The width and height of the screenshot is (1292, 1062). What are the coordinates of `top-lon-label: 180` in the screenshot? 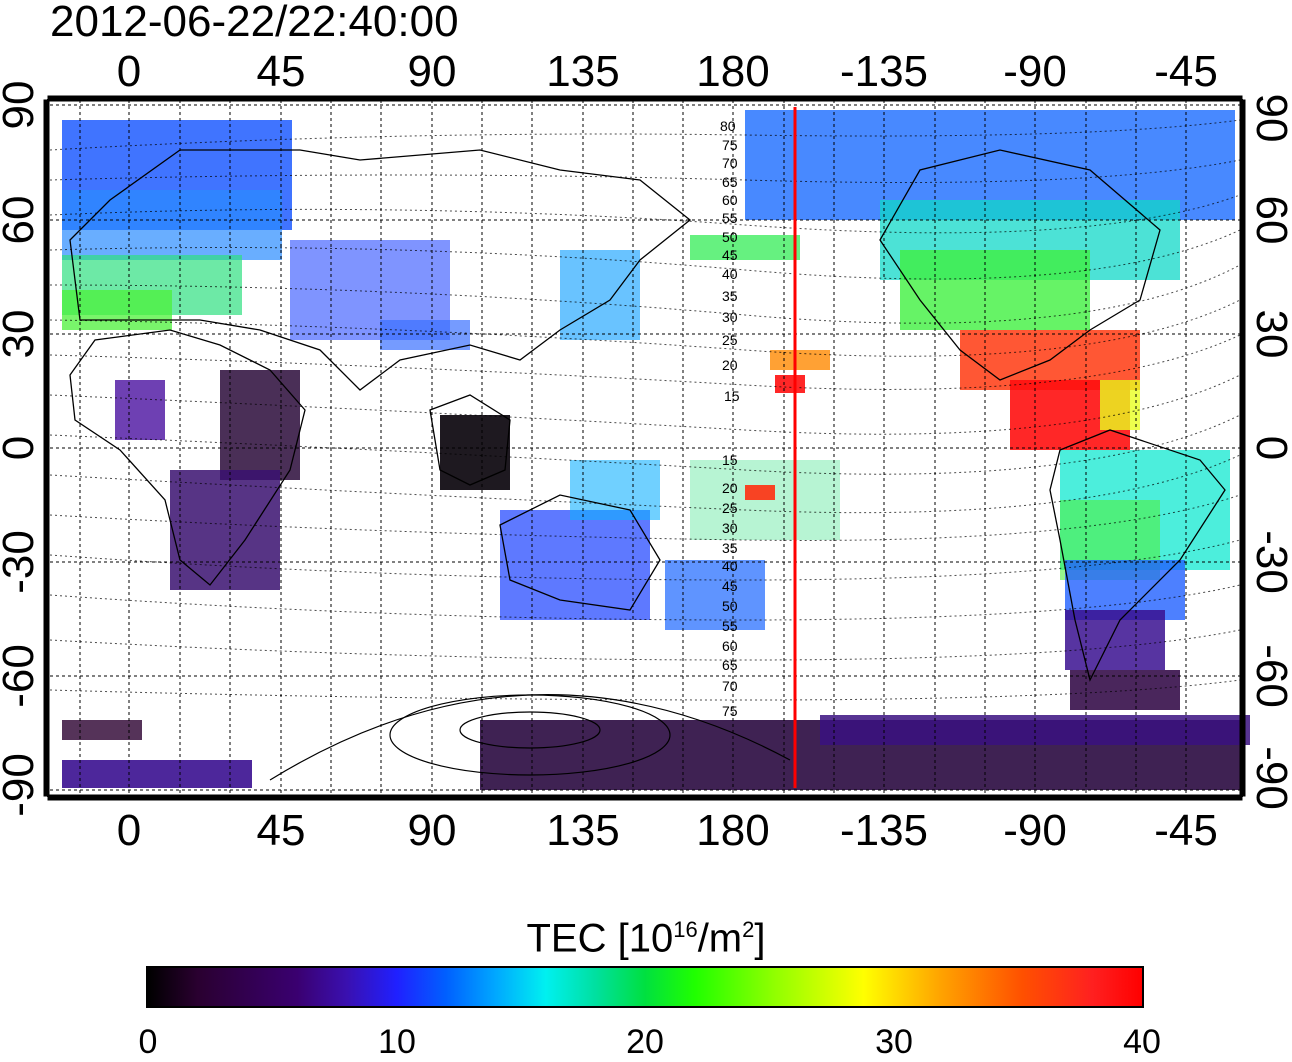 It's located at (732, 71).